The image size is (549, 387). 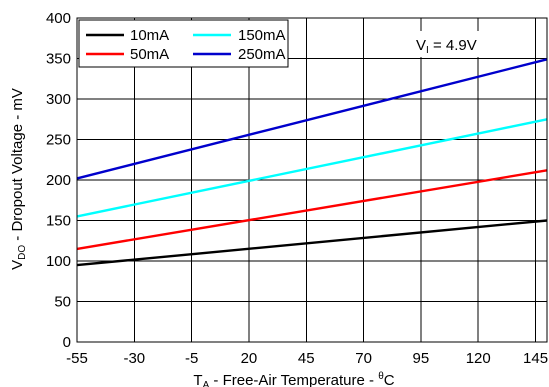 I want to click on x-tick-label: -5, so click(x=191, y=358).